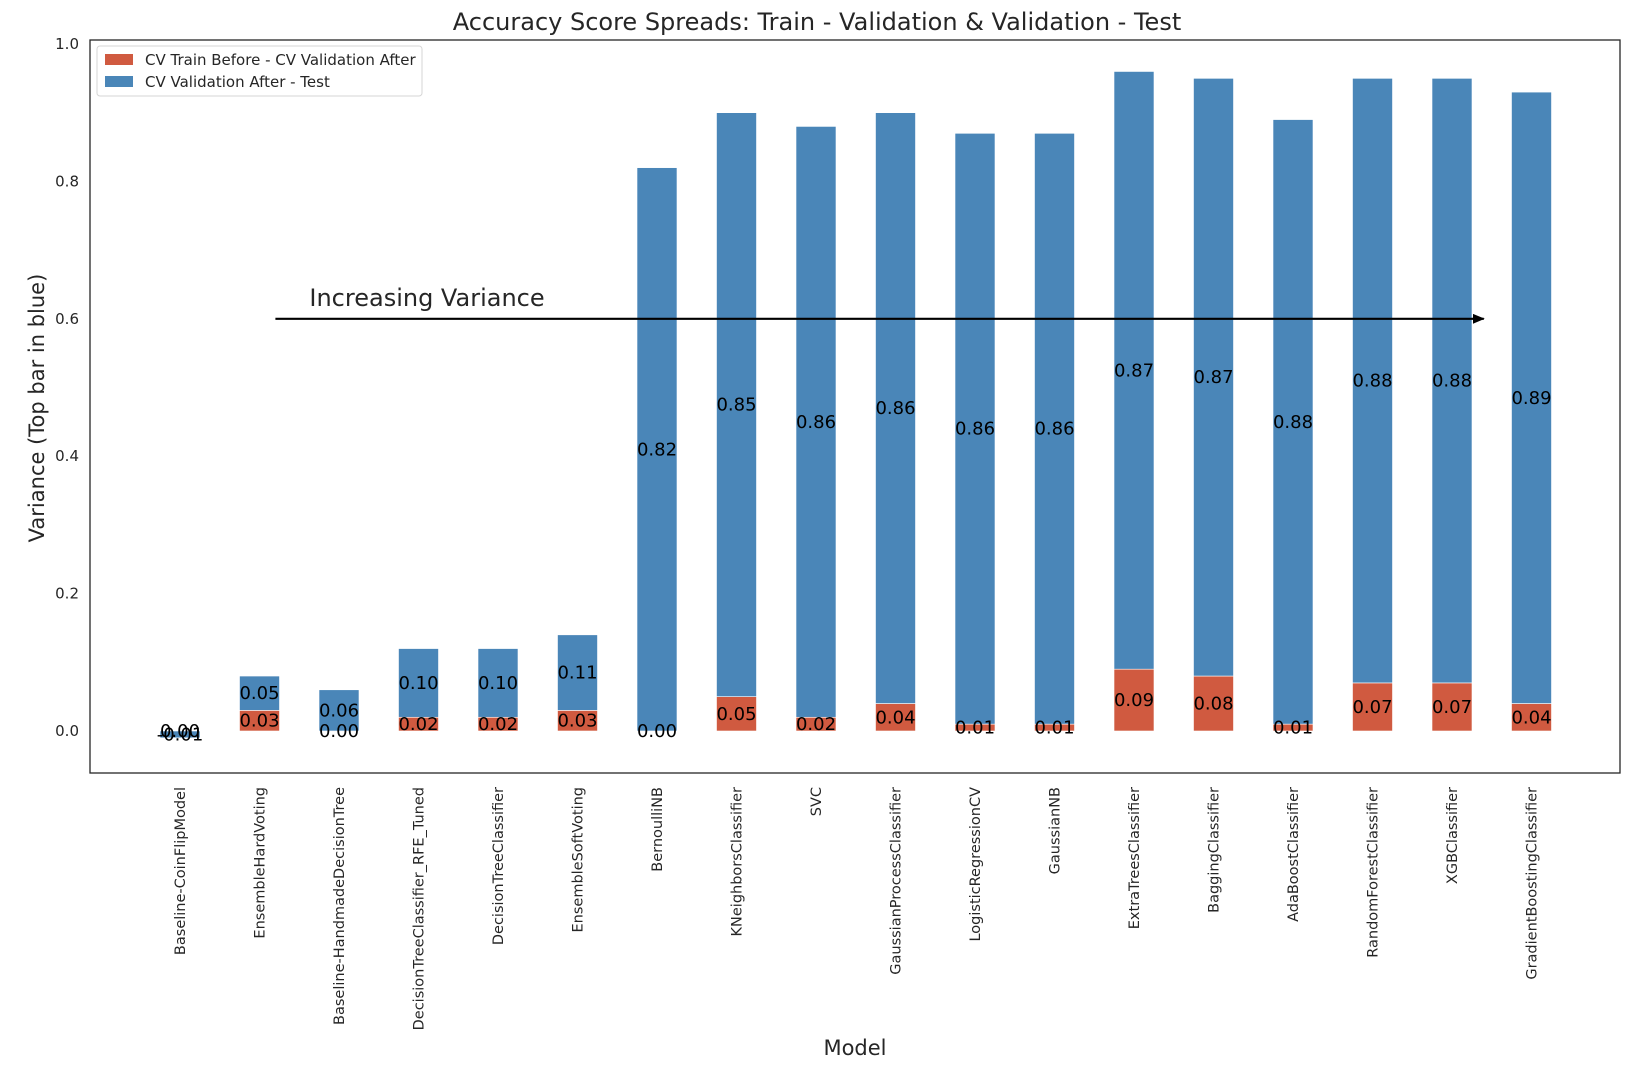 The width and height of the screenshot is (1634, 1068). I want to click on x-tick-label: XGBClassifier, so click(1453, 835).